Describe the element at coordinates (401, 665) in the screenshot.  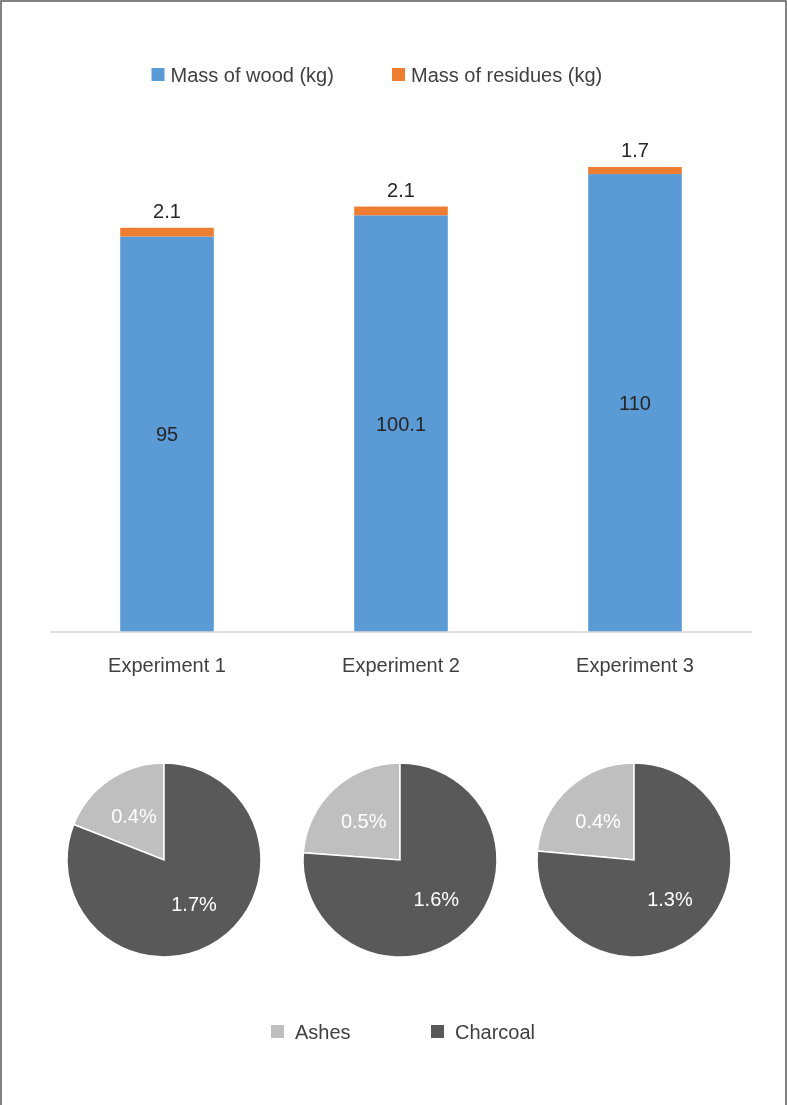
I see `x-tick-label: Experiment 2` at that location.